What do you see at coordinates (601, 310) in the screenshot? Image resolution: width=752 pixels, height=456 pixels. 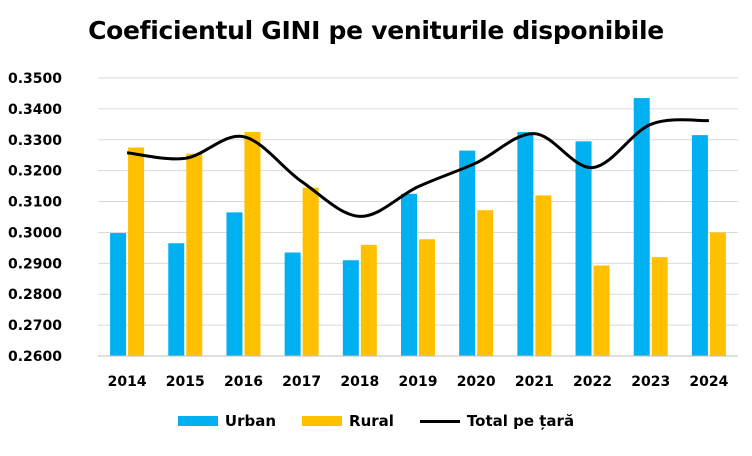 I see `bar-rural-2022` at bounding box center [601, 310].